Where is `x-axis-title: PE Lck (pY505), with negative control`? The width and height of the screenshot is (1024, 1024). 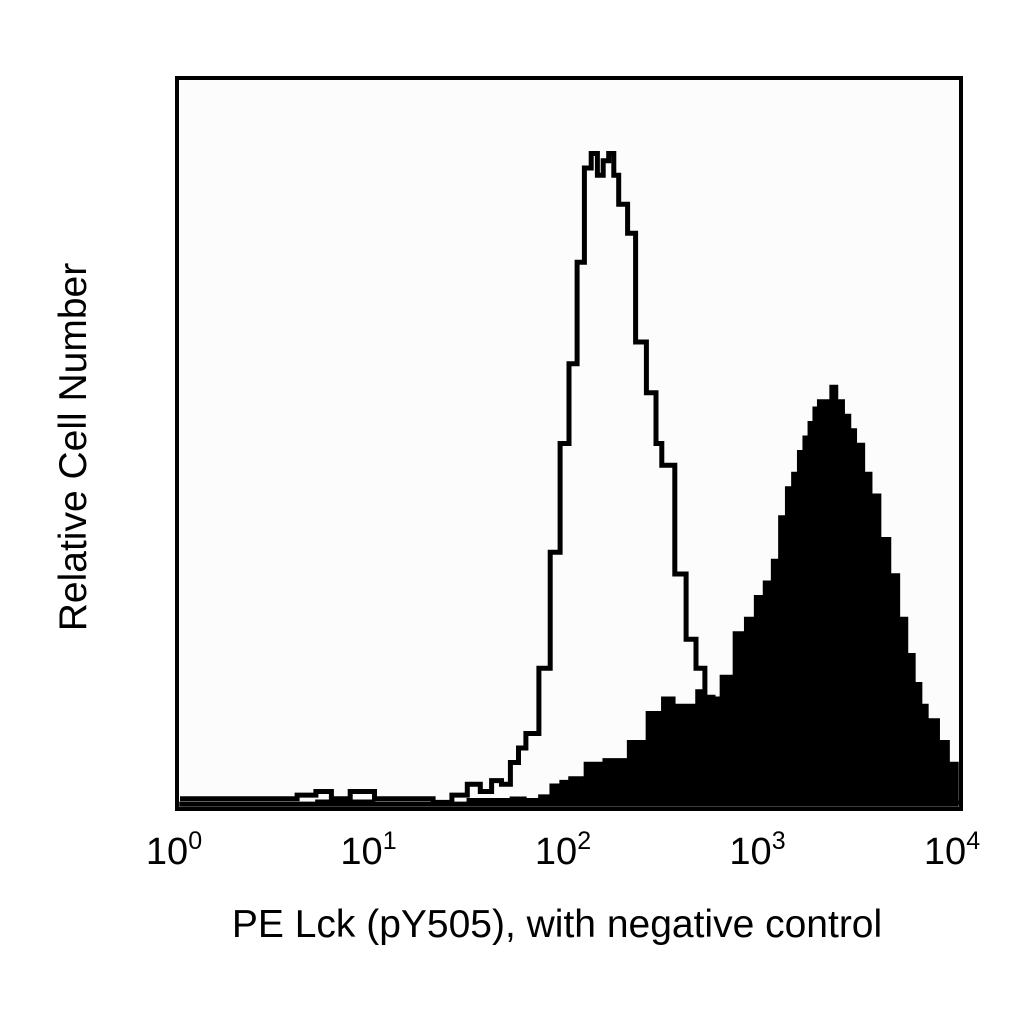 x-axis-title: PE Lck (pY505), with negative control is located at coordinates (557, 924).